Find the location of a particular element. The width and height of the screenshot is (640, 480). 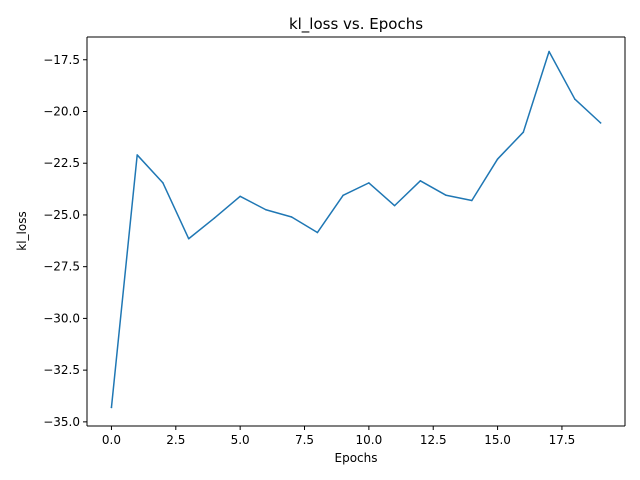

y-tick-label: −27.5 is located at coordinates (61, 267).